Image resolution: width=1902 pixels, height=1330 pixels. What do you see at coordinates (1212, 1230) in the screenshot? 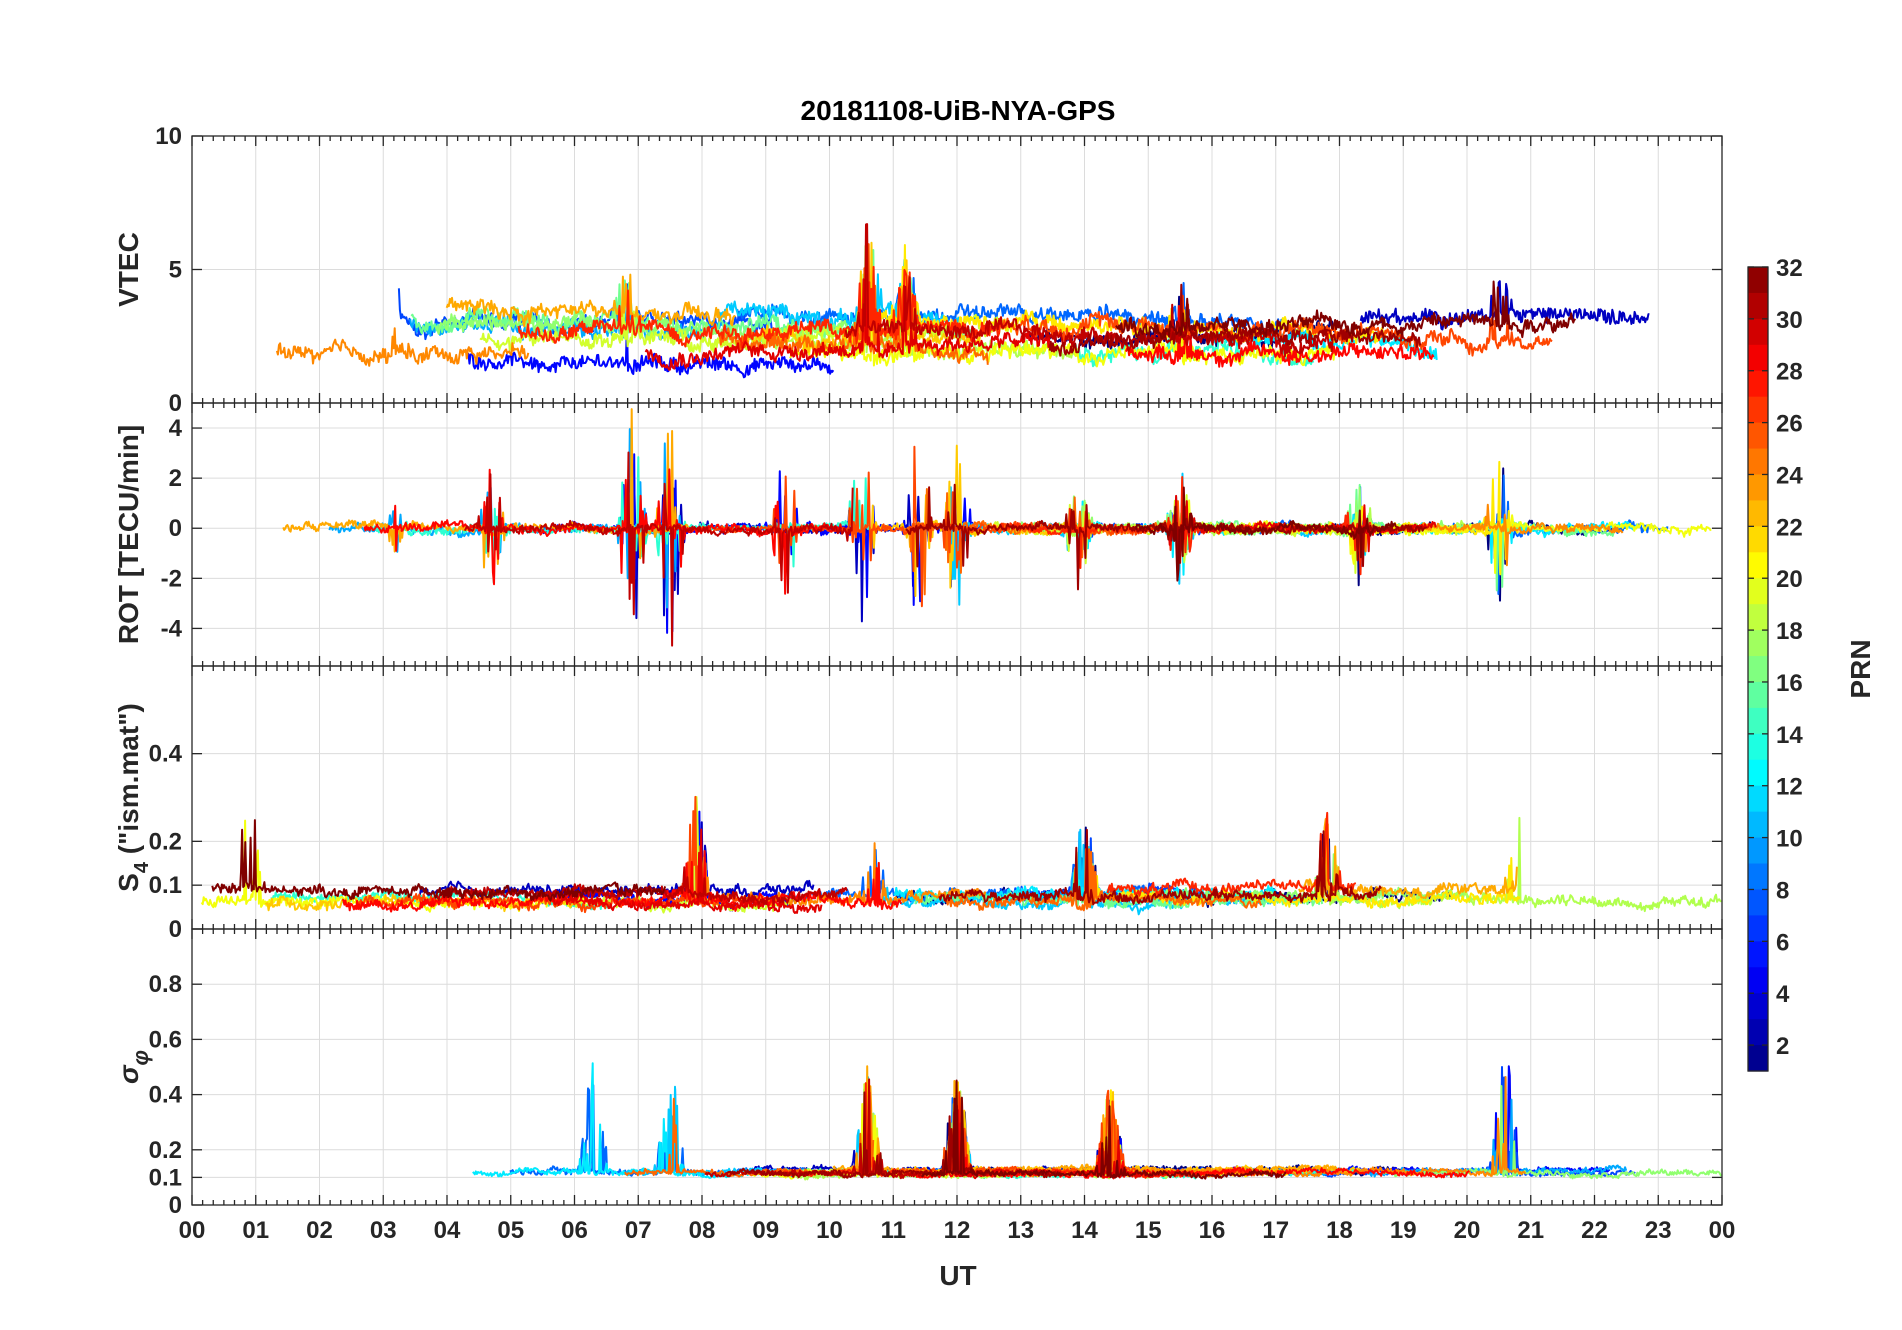
I see `x-tick-label: 16` at bounding box center [1212, 1230].